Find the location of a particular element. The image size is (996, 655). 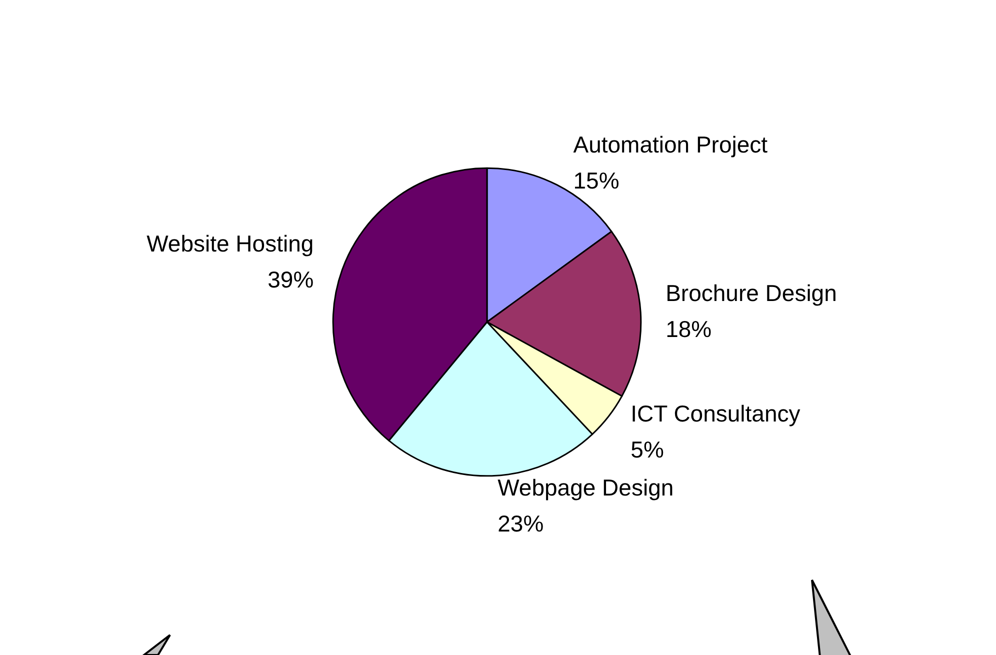

slice-label: Automation Project is located at coordinates (670, 145).